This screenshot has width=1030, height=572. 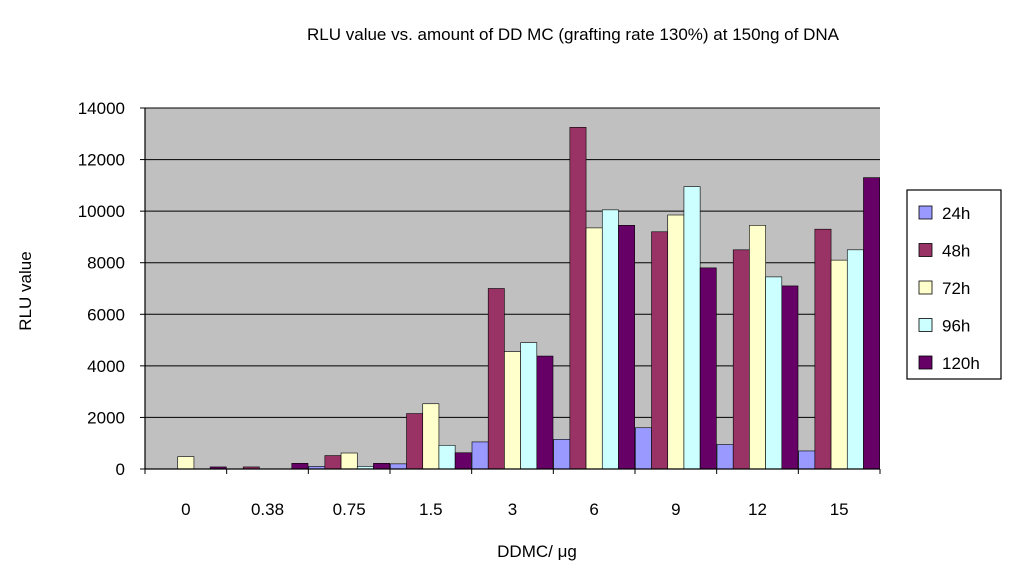 What do you see at coordinates (956, 326) in the screenshot?
I see `legend-label-96h: 96h` at bounding box center [956, 326].